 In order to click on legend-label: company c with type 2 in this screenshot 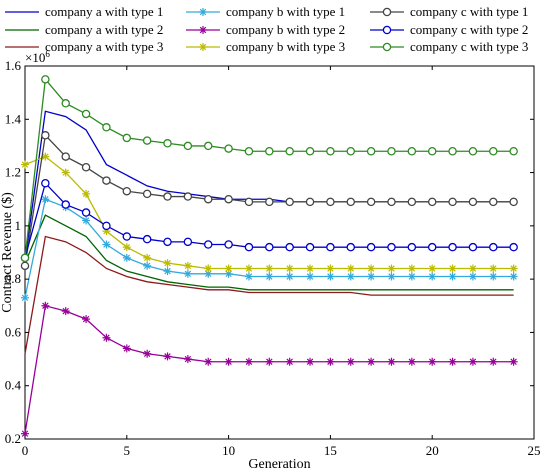, I will do `click(469, 29)`.